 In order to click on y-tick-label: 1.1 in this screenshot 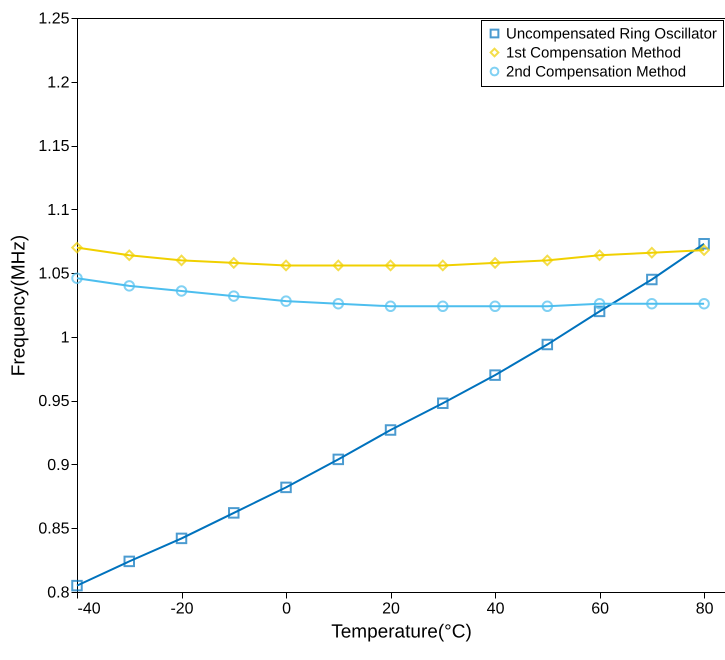, I will do `click(58, 210)`.